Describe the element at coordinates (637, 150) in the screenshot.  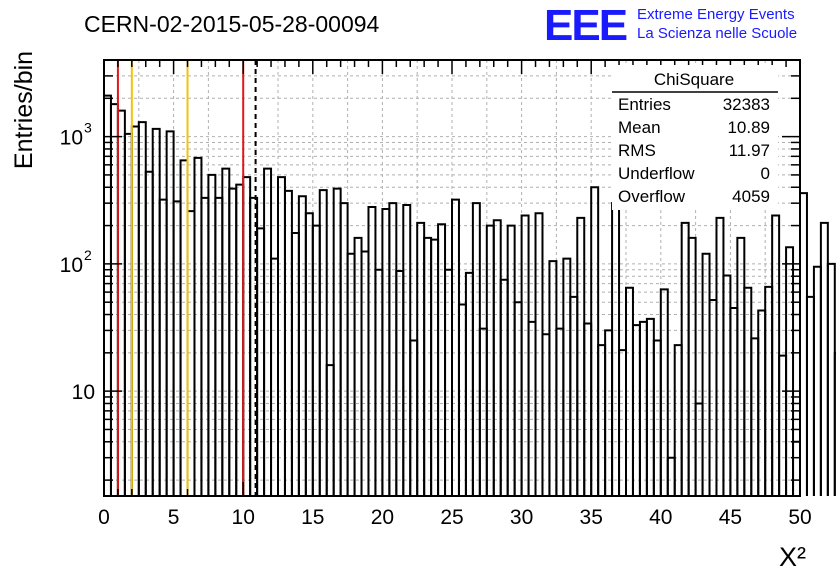
I see `stats-rms-label: RMS` at that location.